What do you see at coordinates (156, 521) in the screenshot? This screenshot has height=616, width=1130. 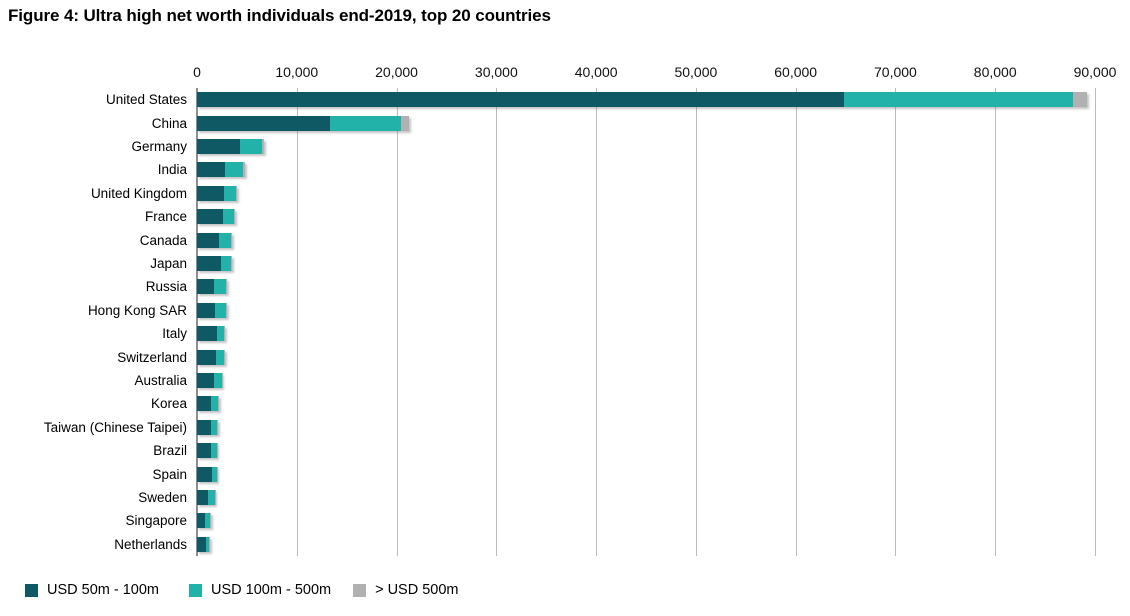 I see `country-label-singapore: Singapore` at bounding box center [156, 521].